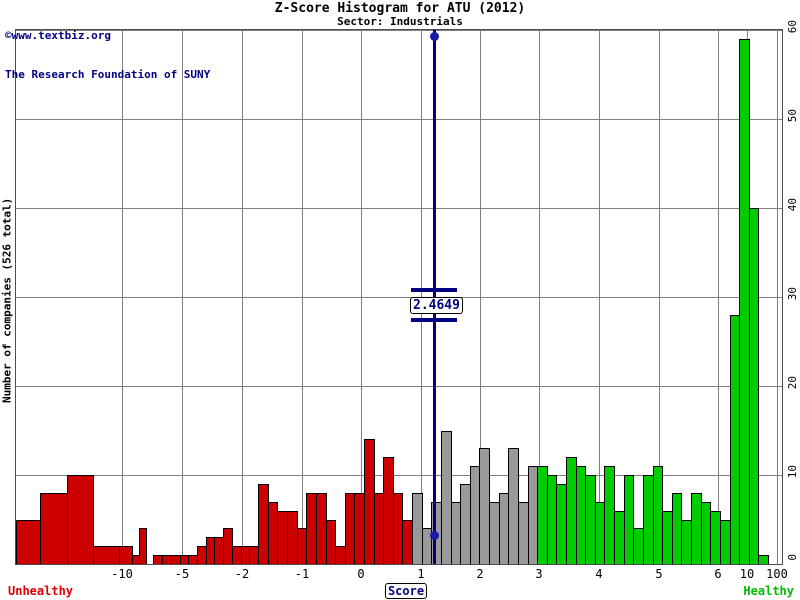 Image resolution: width=800 pixels, height=600 pixels. What do you see at coordinates (718, 574) in the screenshot?
I see `x-tick-label: 6` at bounding box center [718, 574].